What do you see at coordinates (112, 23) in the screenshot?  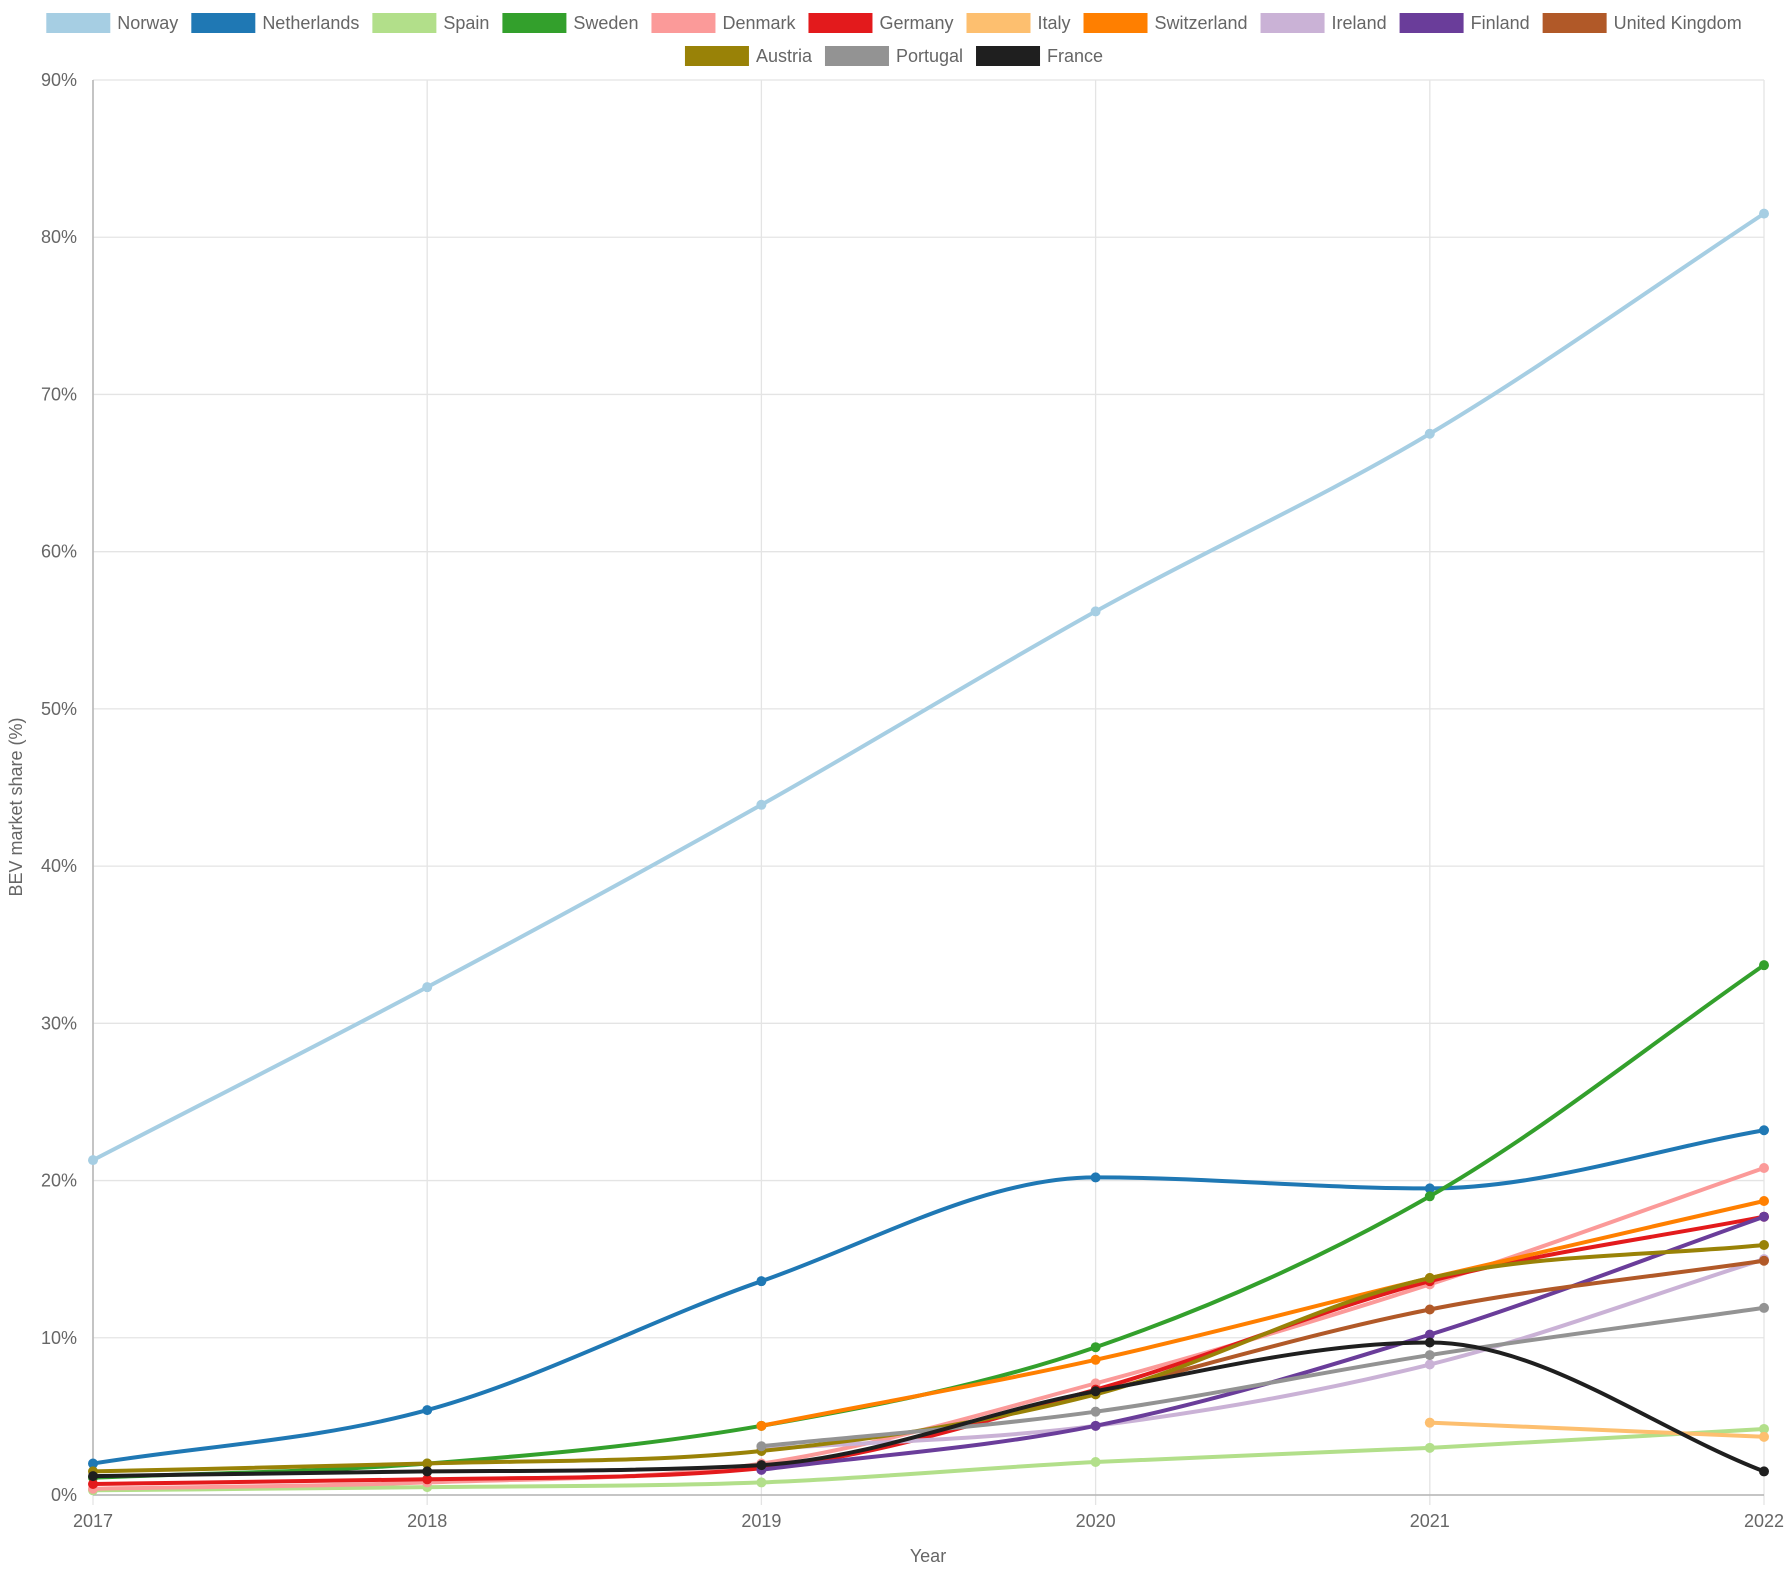 I see `legend-item-norway: Norway` at bounding box center [112, 23].